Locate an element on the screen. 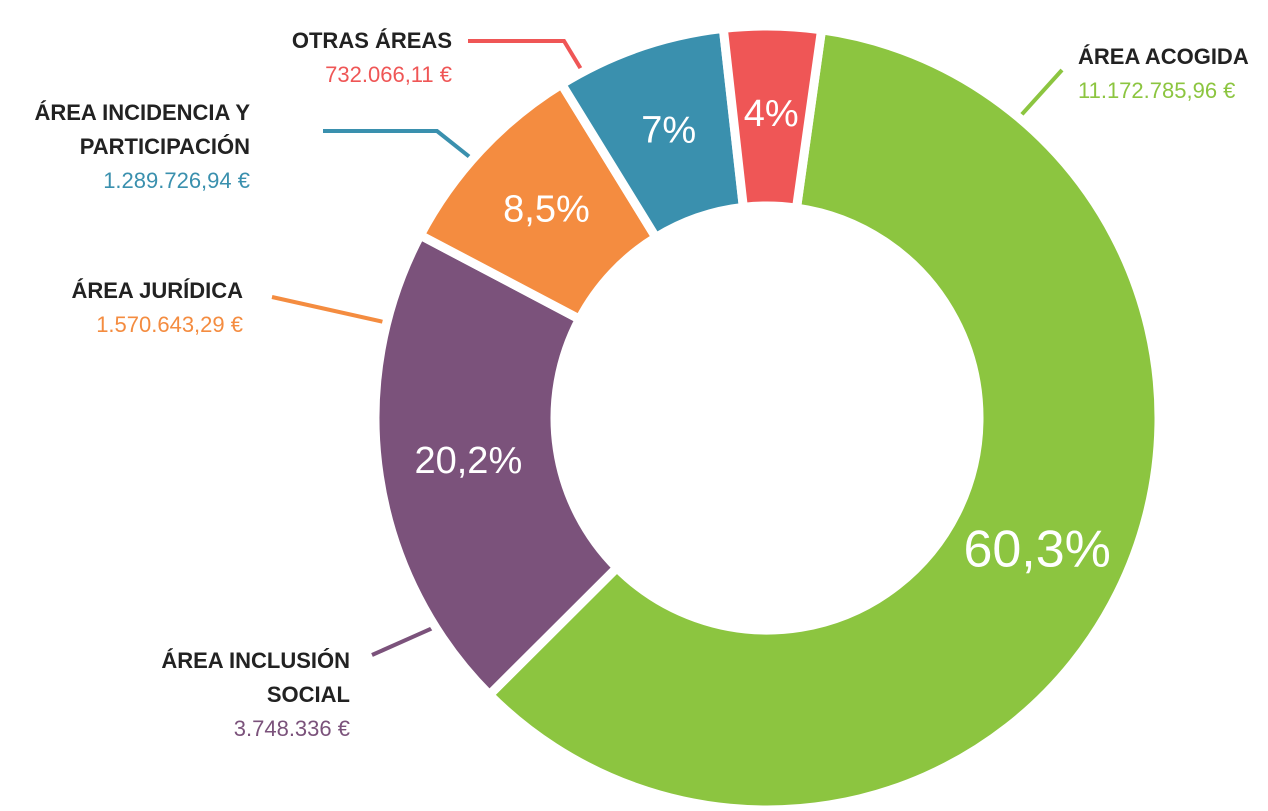 This screenshot has width=1268, height=811. label: ÁREA INCLUSIÓN SOCIAL 3.748.336 € is located at coordinates (230, 695).